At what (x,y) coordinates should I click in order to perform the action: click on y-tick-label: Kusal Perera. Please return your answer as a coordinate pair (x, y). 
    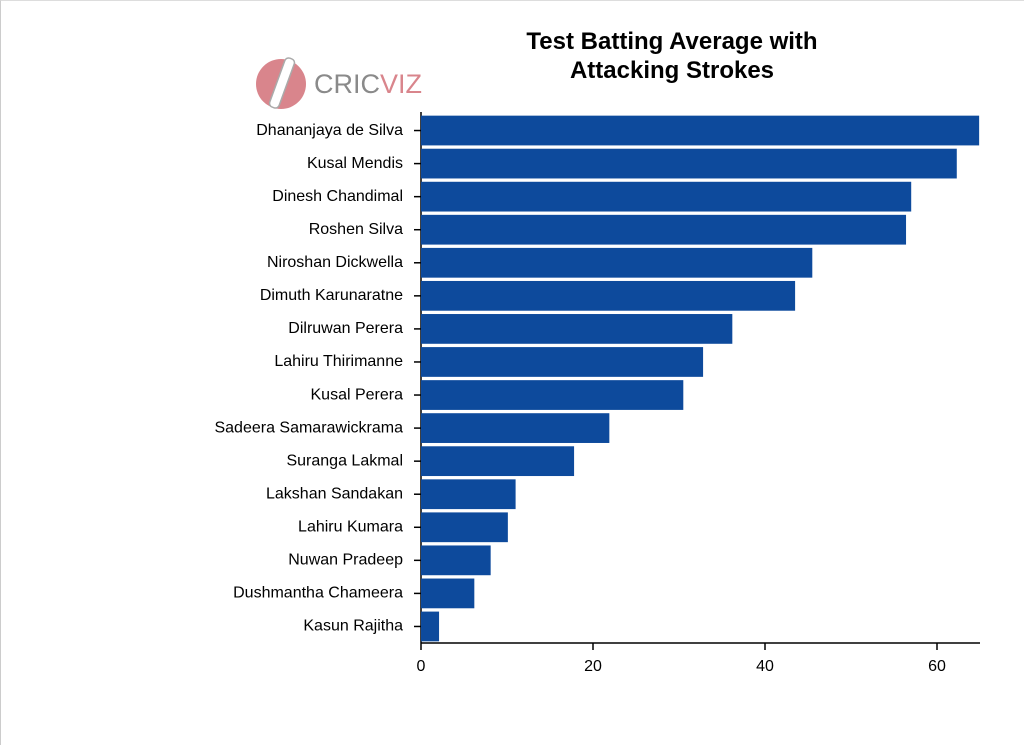
    Looking at the image, I should click on (357, 394).